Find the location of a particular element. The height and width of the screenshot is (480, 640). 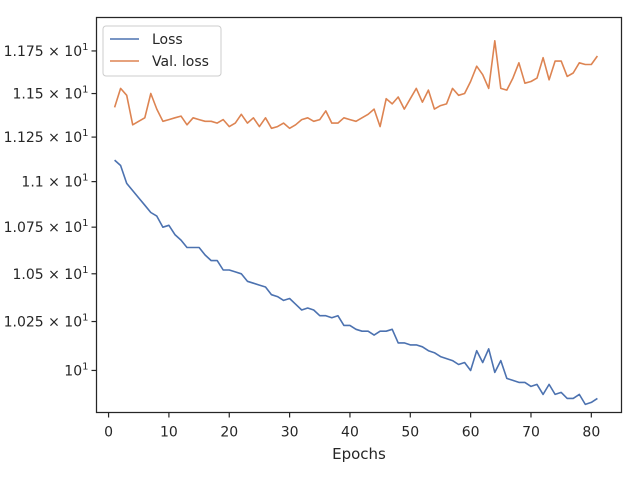

y-tick-label: 1.05 × 10¹ is located at coordinates (51, 274).